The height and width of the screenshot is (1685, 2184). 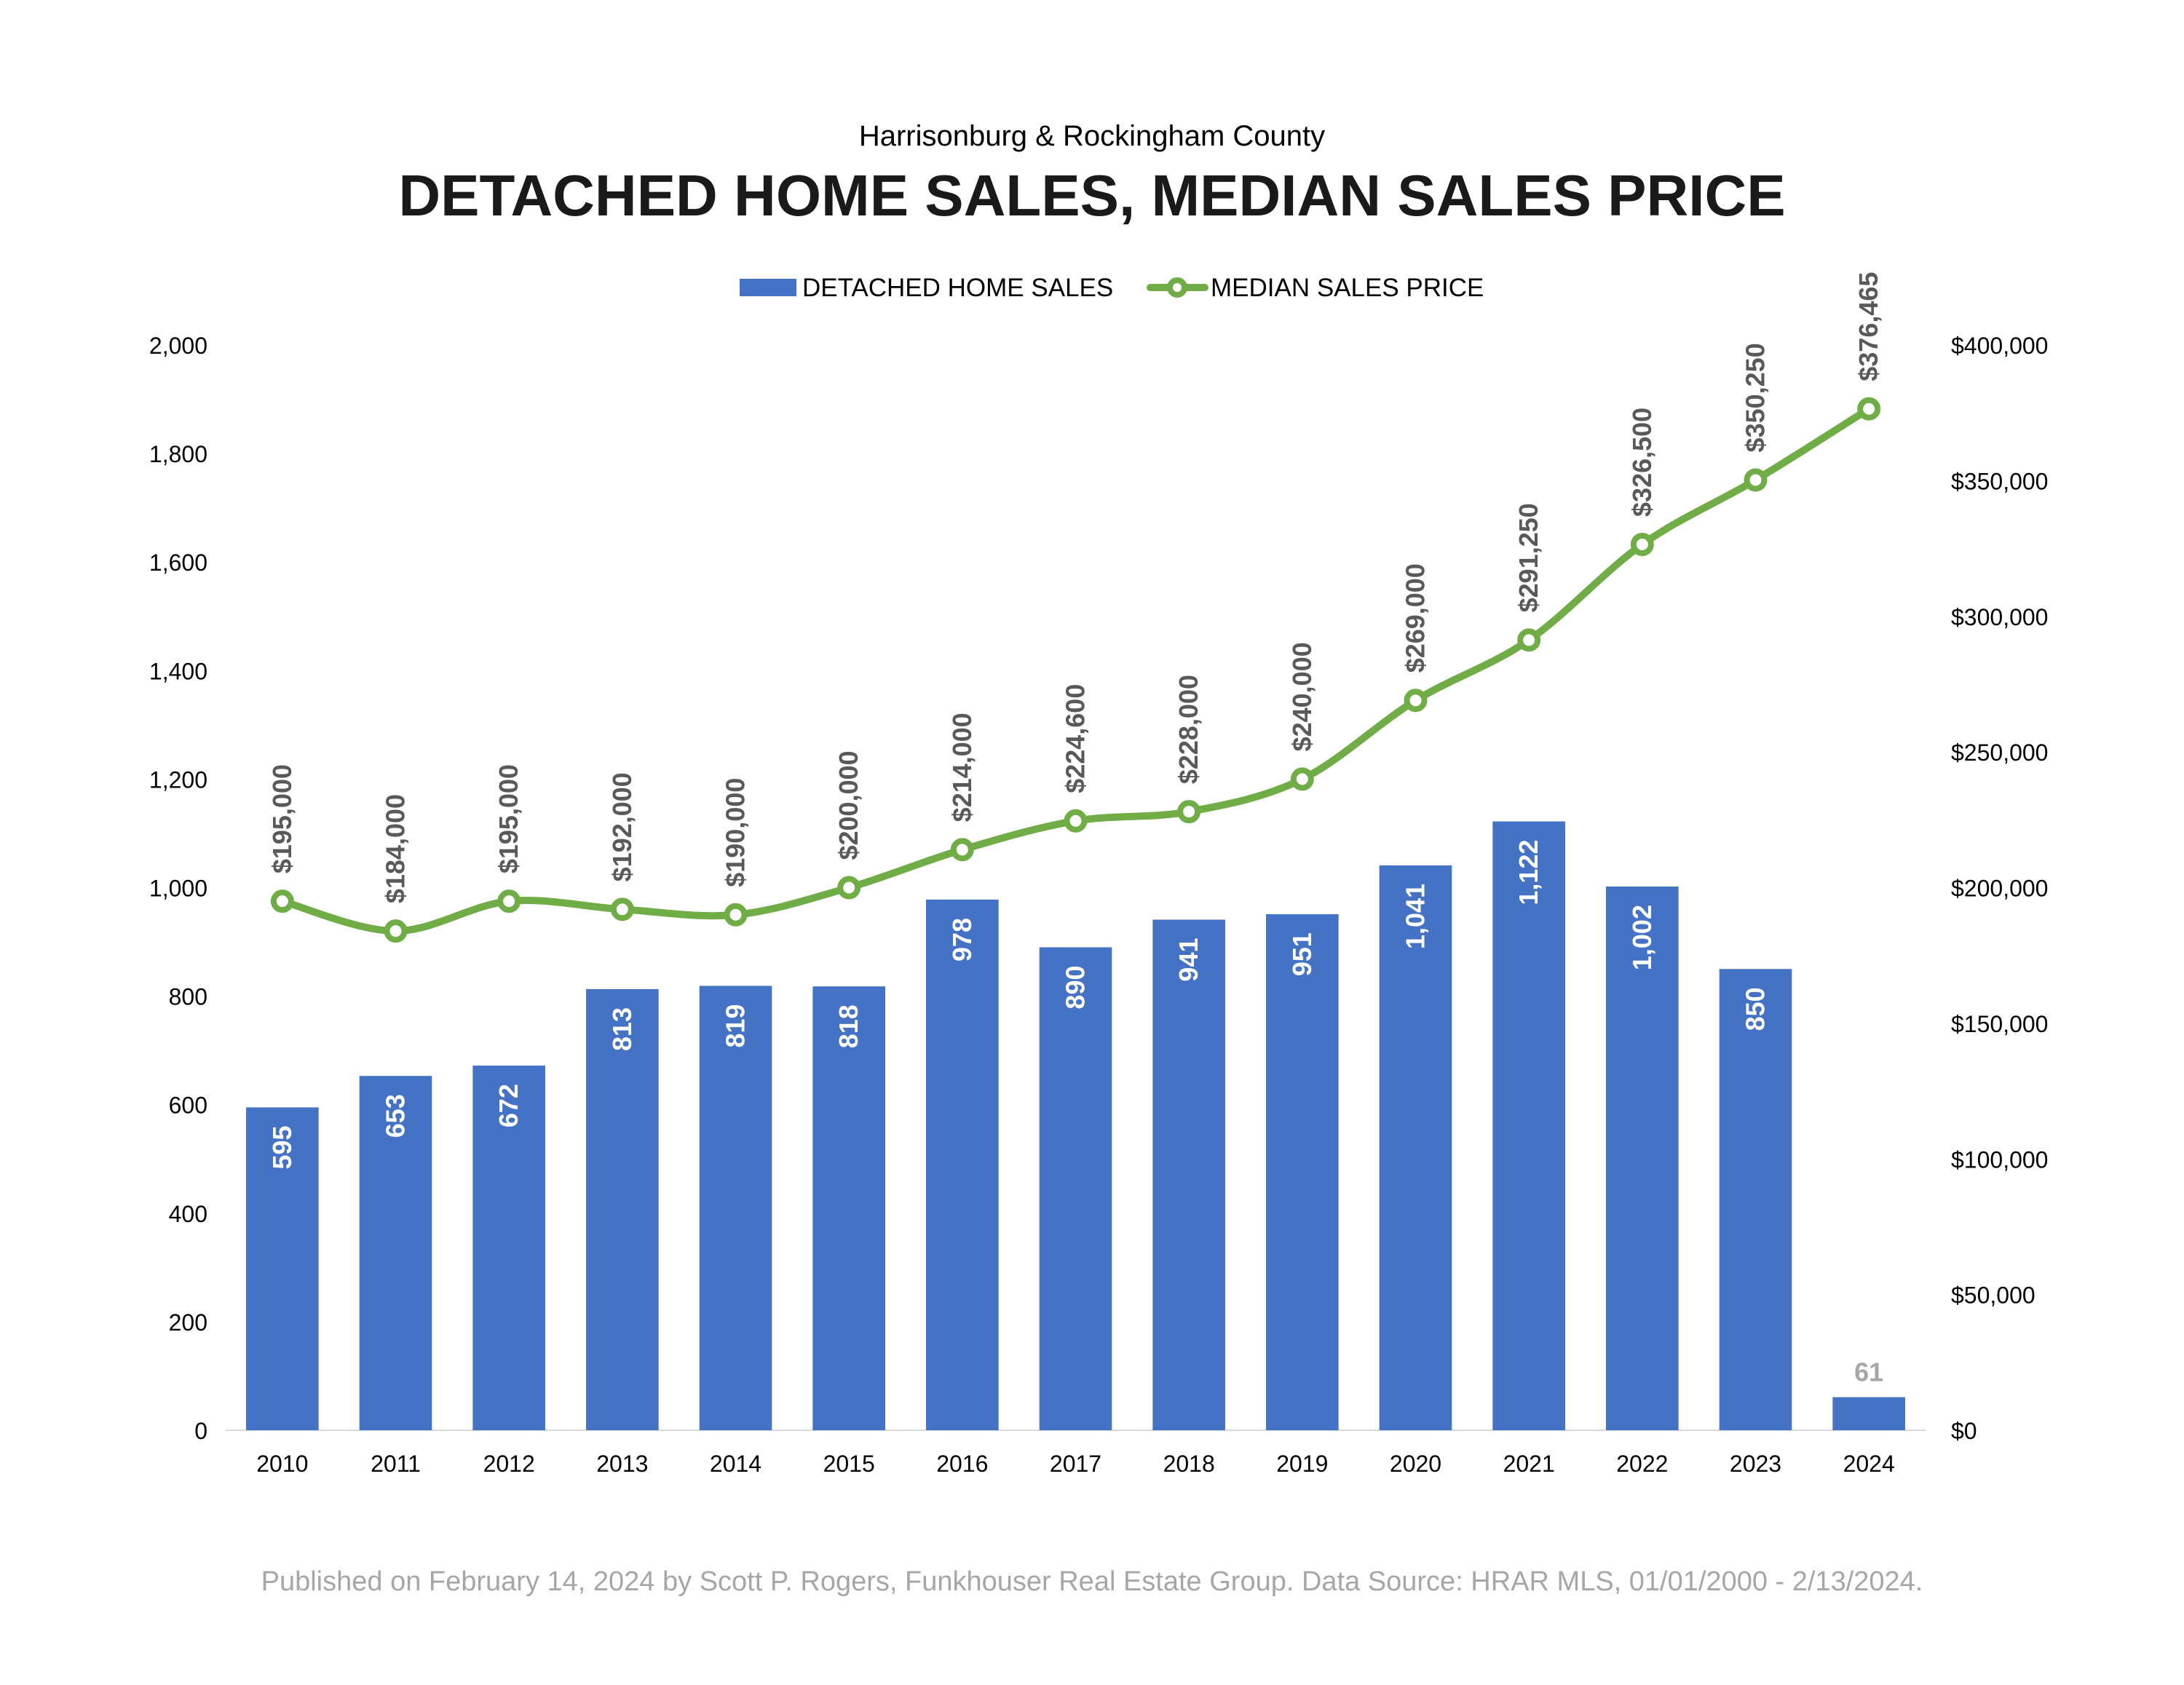 I want to click on price-label-2015: $200,000, so click(x=848, y=805).